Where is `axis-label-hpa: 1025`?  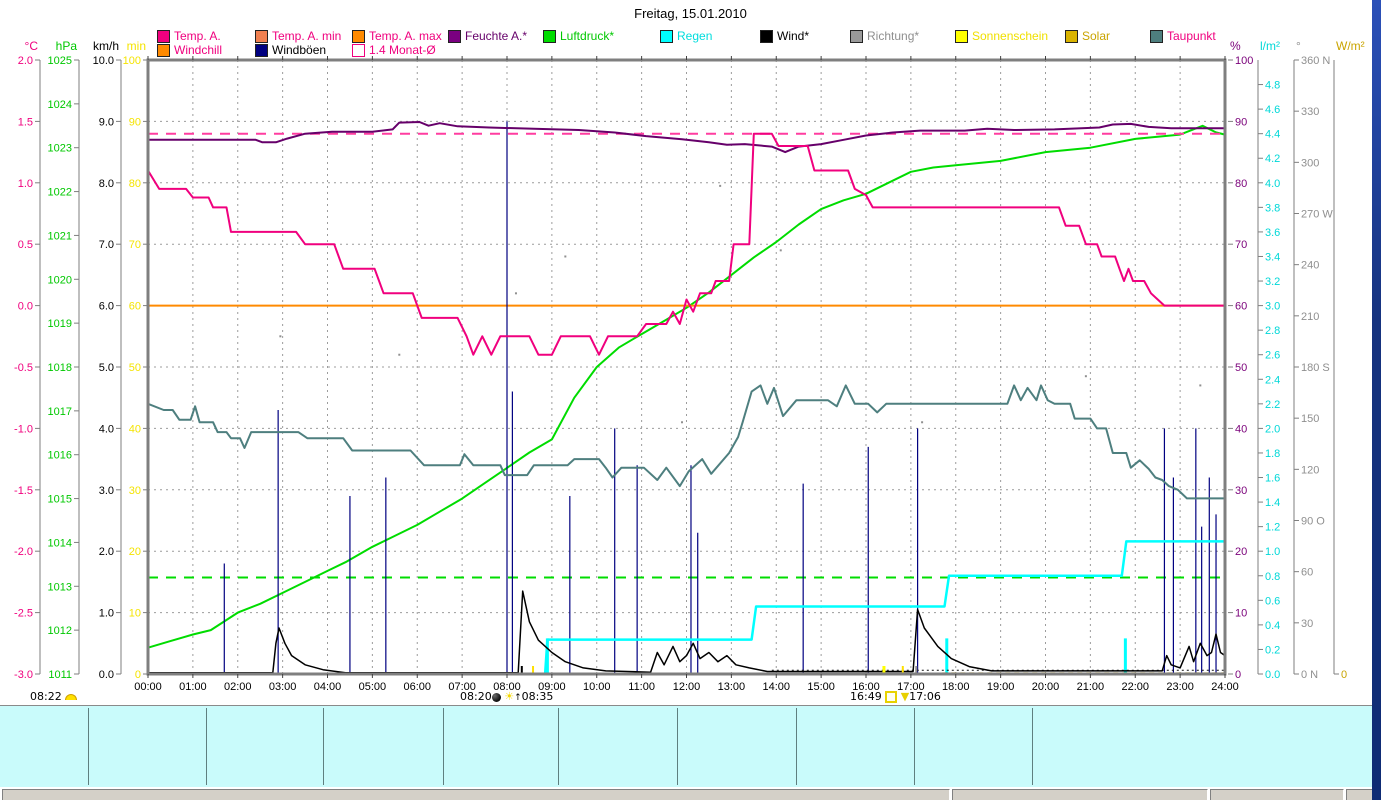 axis-label-hpa: 1025 is located at coordinates (60, 61).